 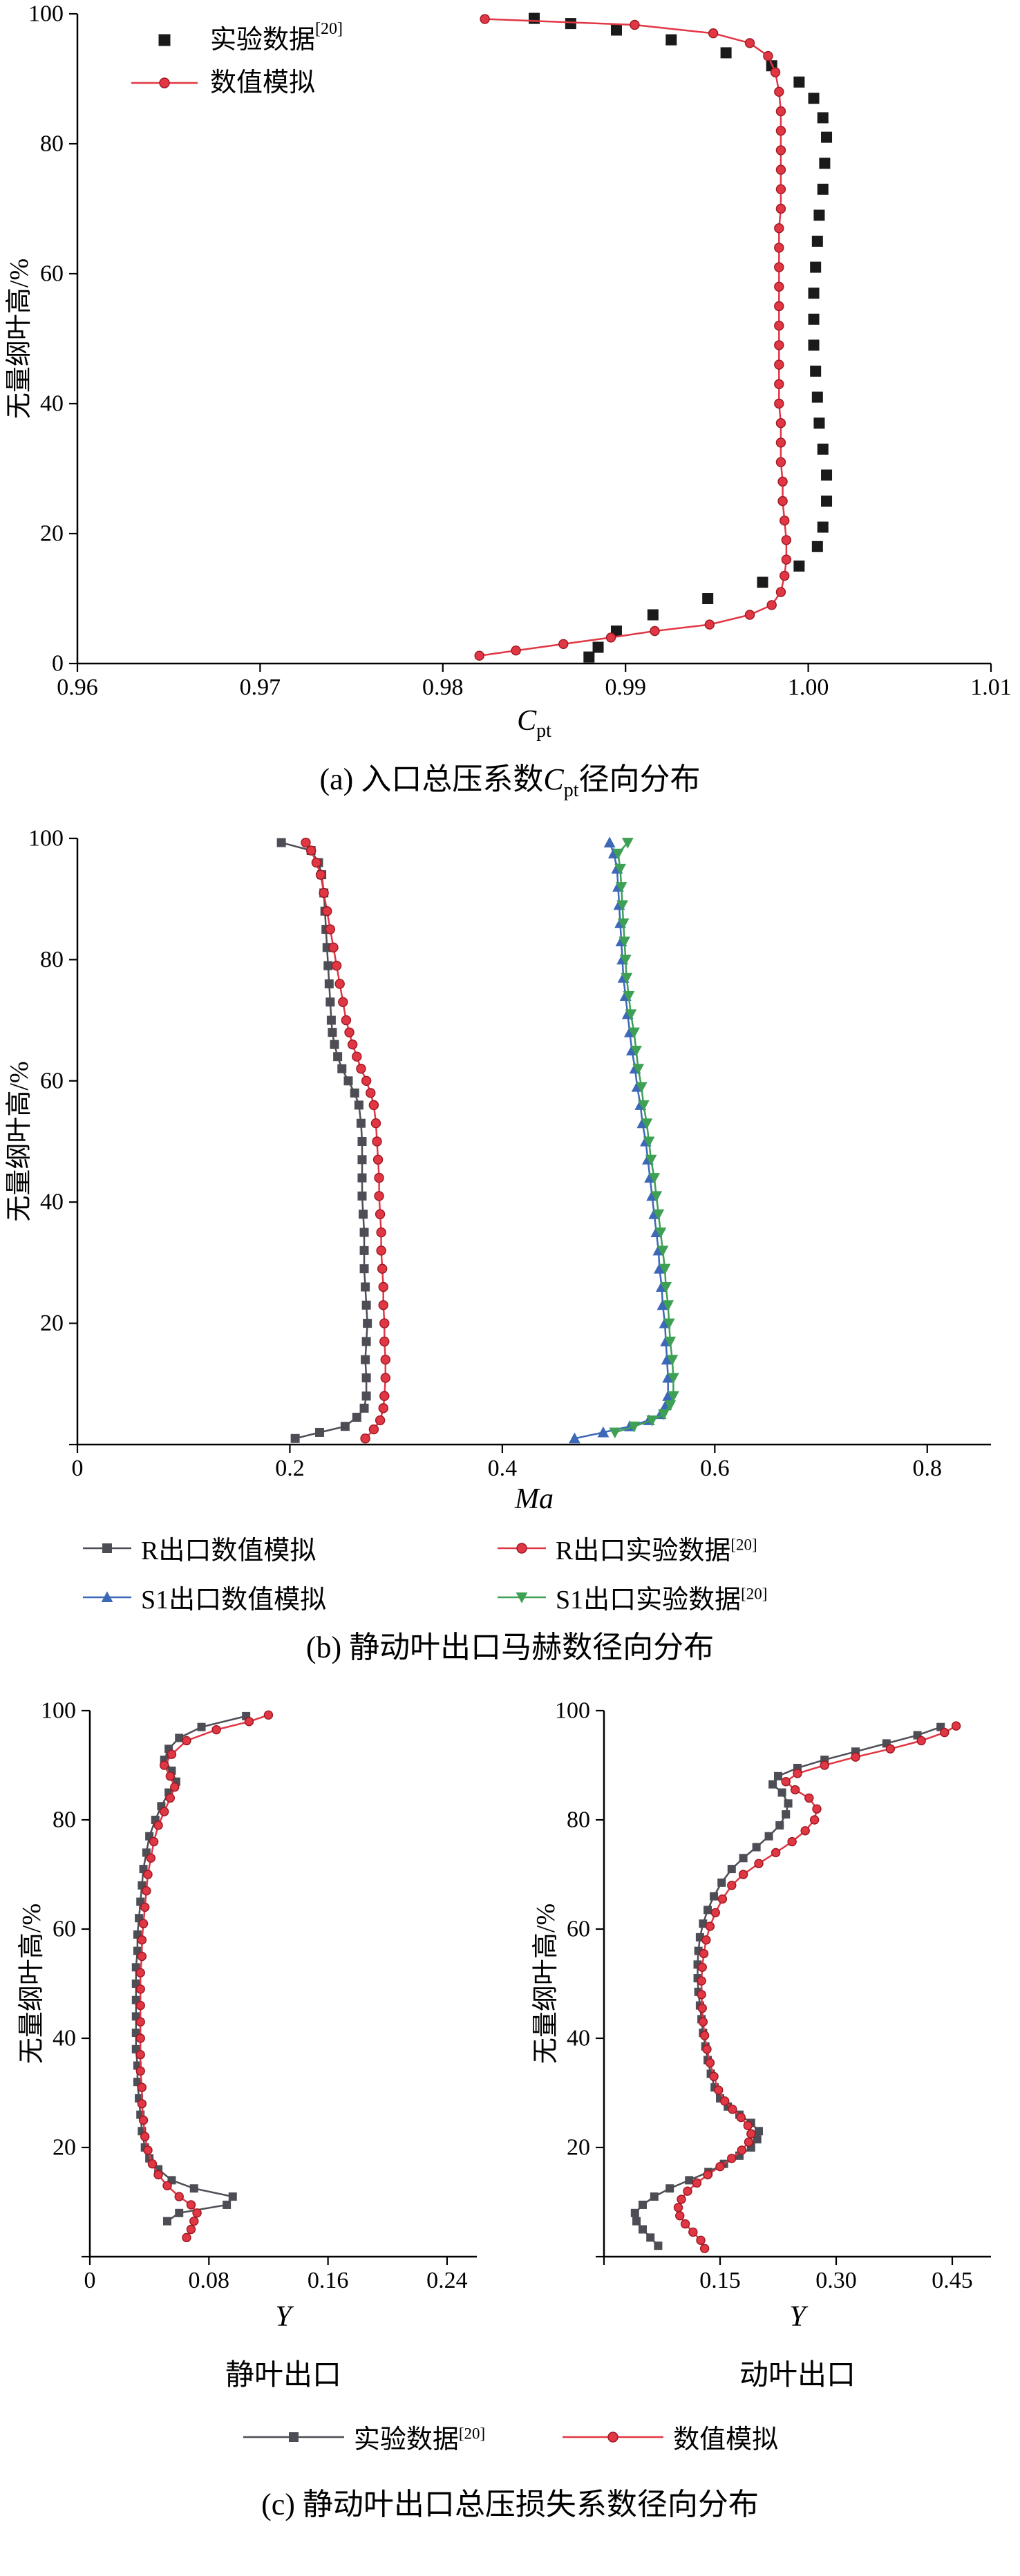 I want to click on legend-c-row: 实验数据[20] 数值模拟, so click(x=510, y=2437).